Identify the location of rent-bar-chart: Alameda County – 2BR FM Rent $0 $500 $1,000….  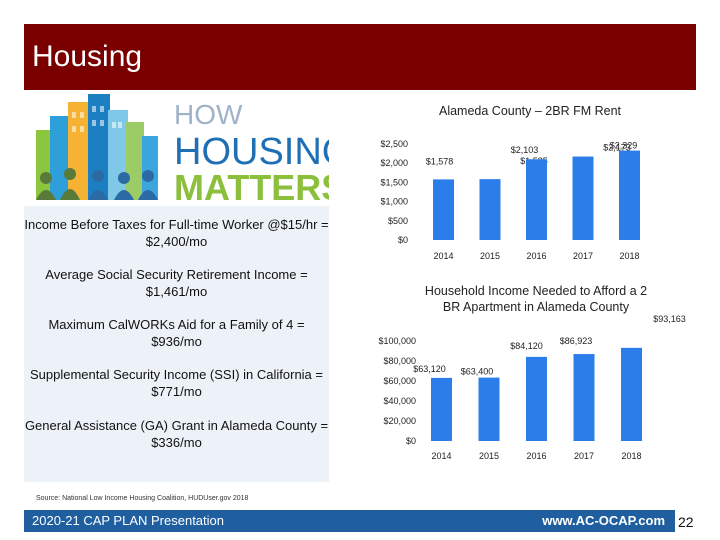
(510, 182).